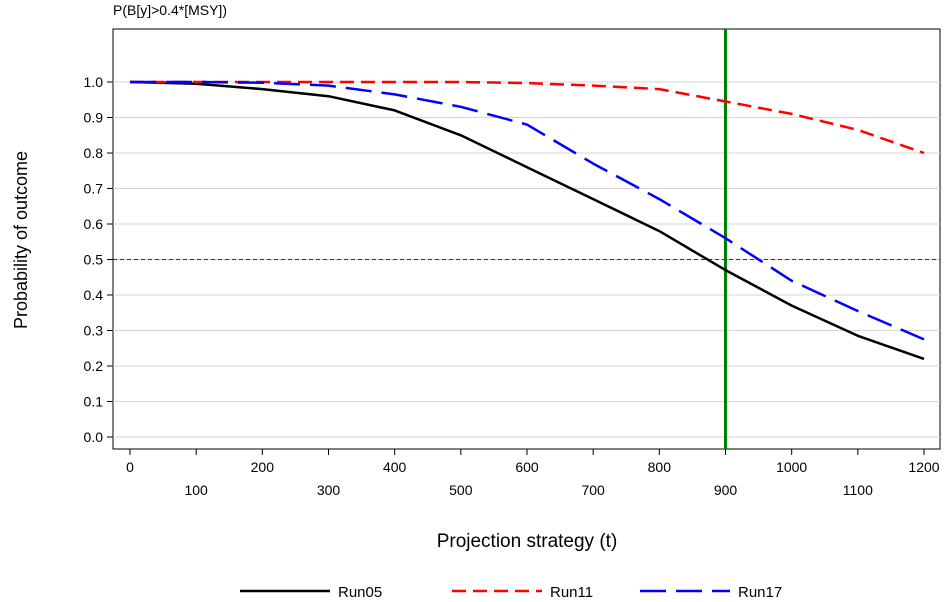  Describe the element at coordinates (923, 467) in the screenshot. I see `x-tick-label: 1200` at that location.